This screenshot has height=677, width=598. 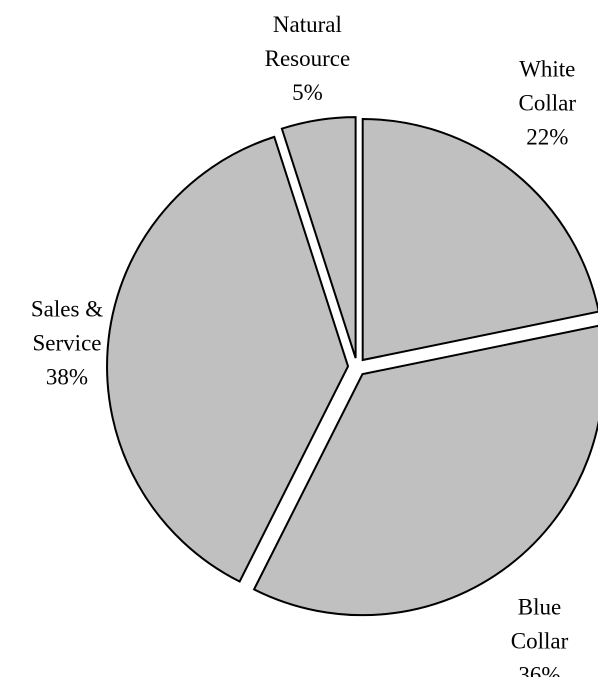 I want to click on slice-label-line2: Resource, so click(x=308, y=58).